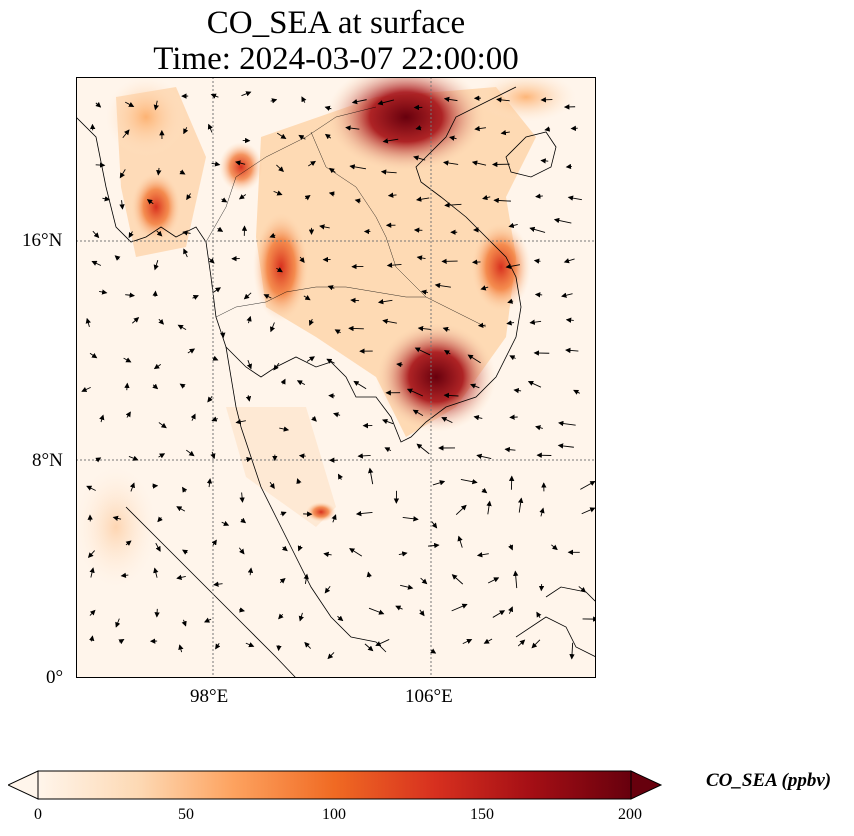  I want to click on lat-label-8n: 8°N, so click(47, 460).